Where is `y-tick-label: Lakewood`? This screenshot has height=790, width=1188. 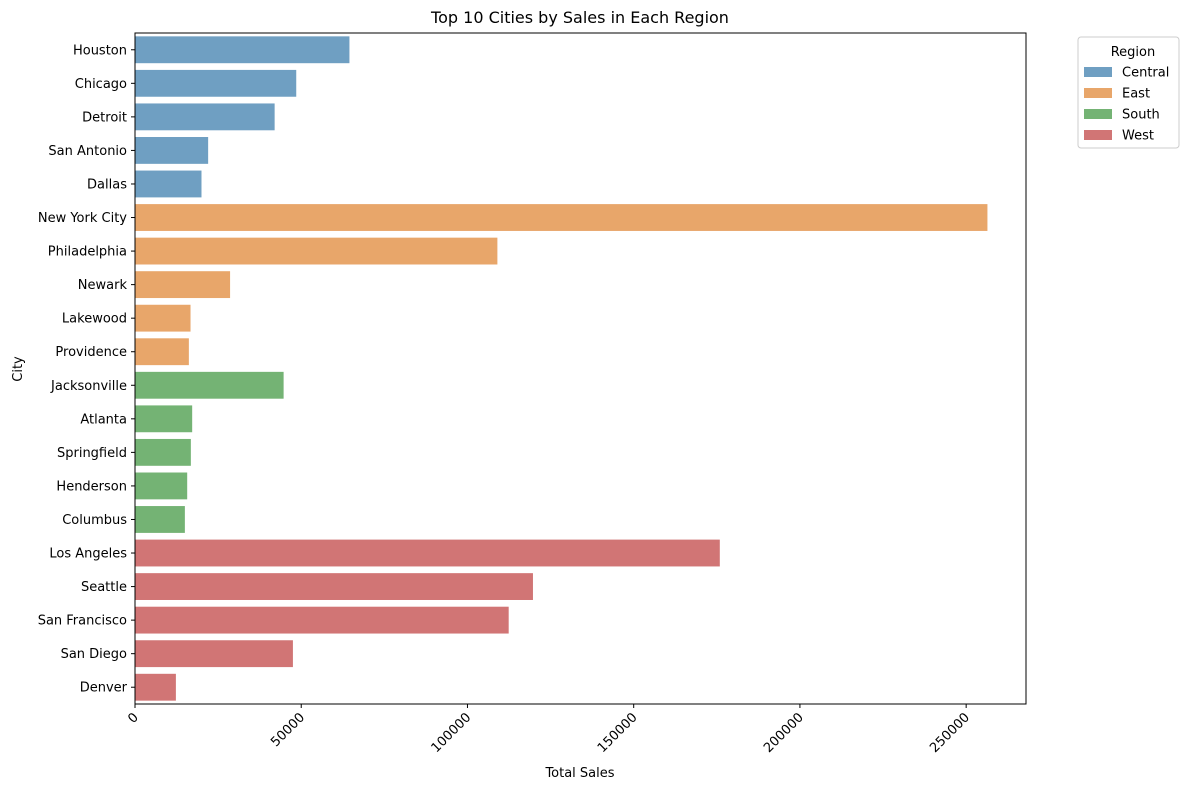
y-tick-label: Lakewood is located at coordinates (94, 319).